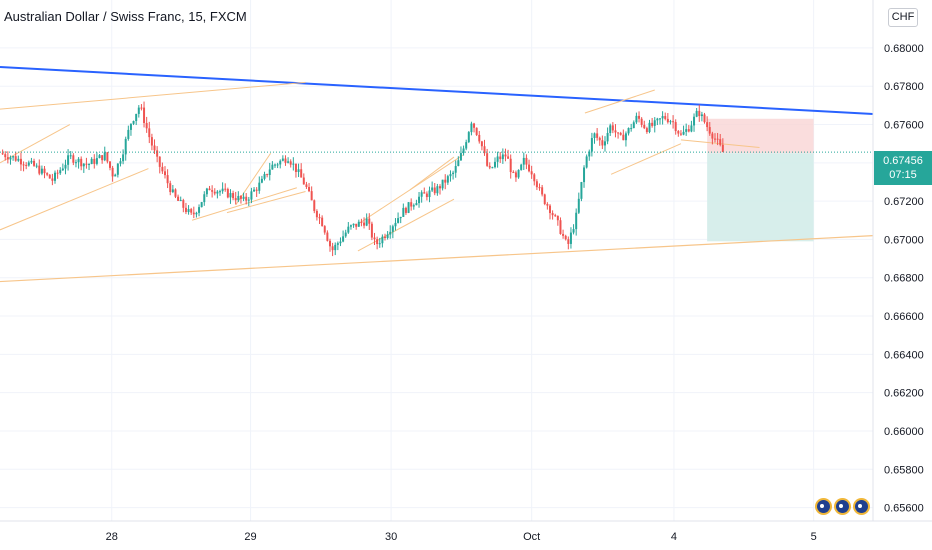 Image resolution: width=932 pixels, height=550 pixels. What do you see at coordinates (760, 180) in the screenshot?
I see `position-tool` at bounding box center [760, 180].